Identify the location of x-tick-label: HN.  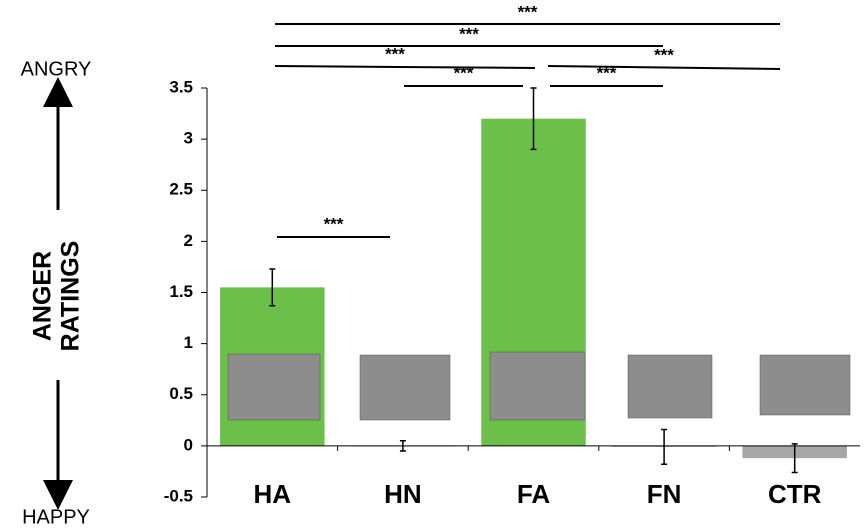
(403, 494).